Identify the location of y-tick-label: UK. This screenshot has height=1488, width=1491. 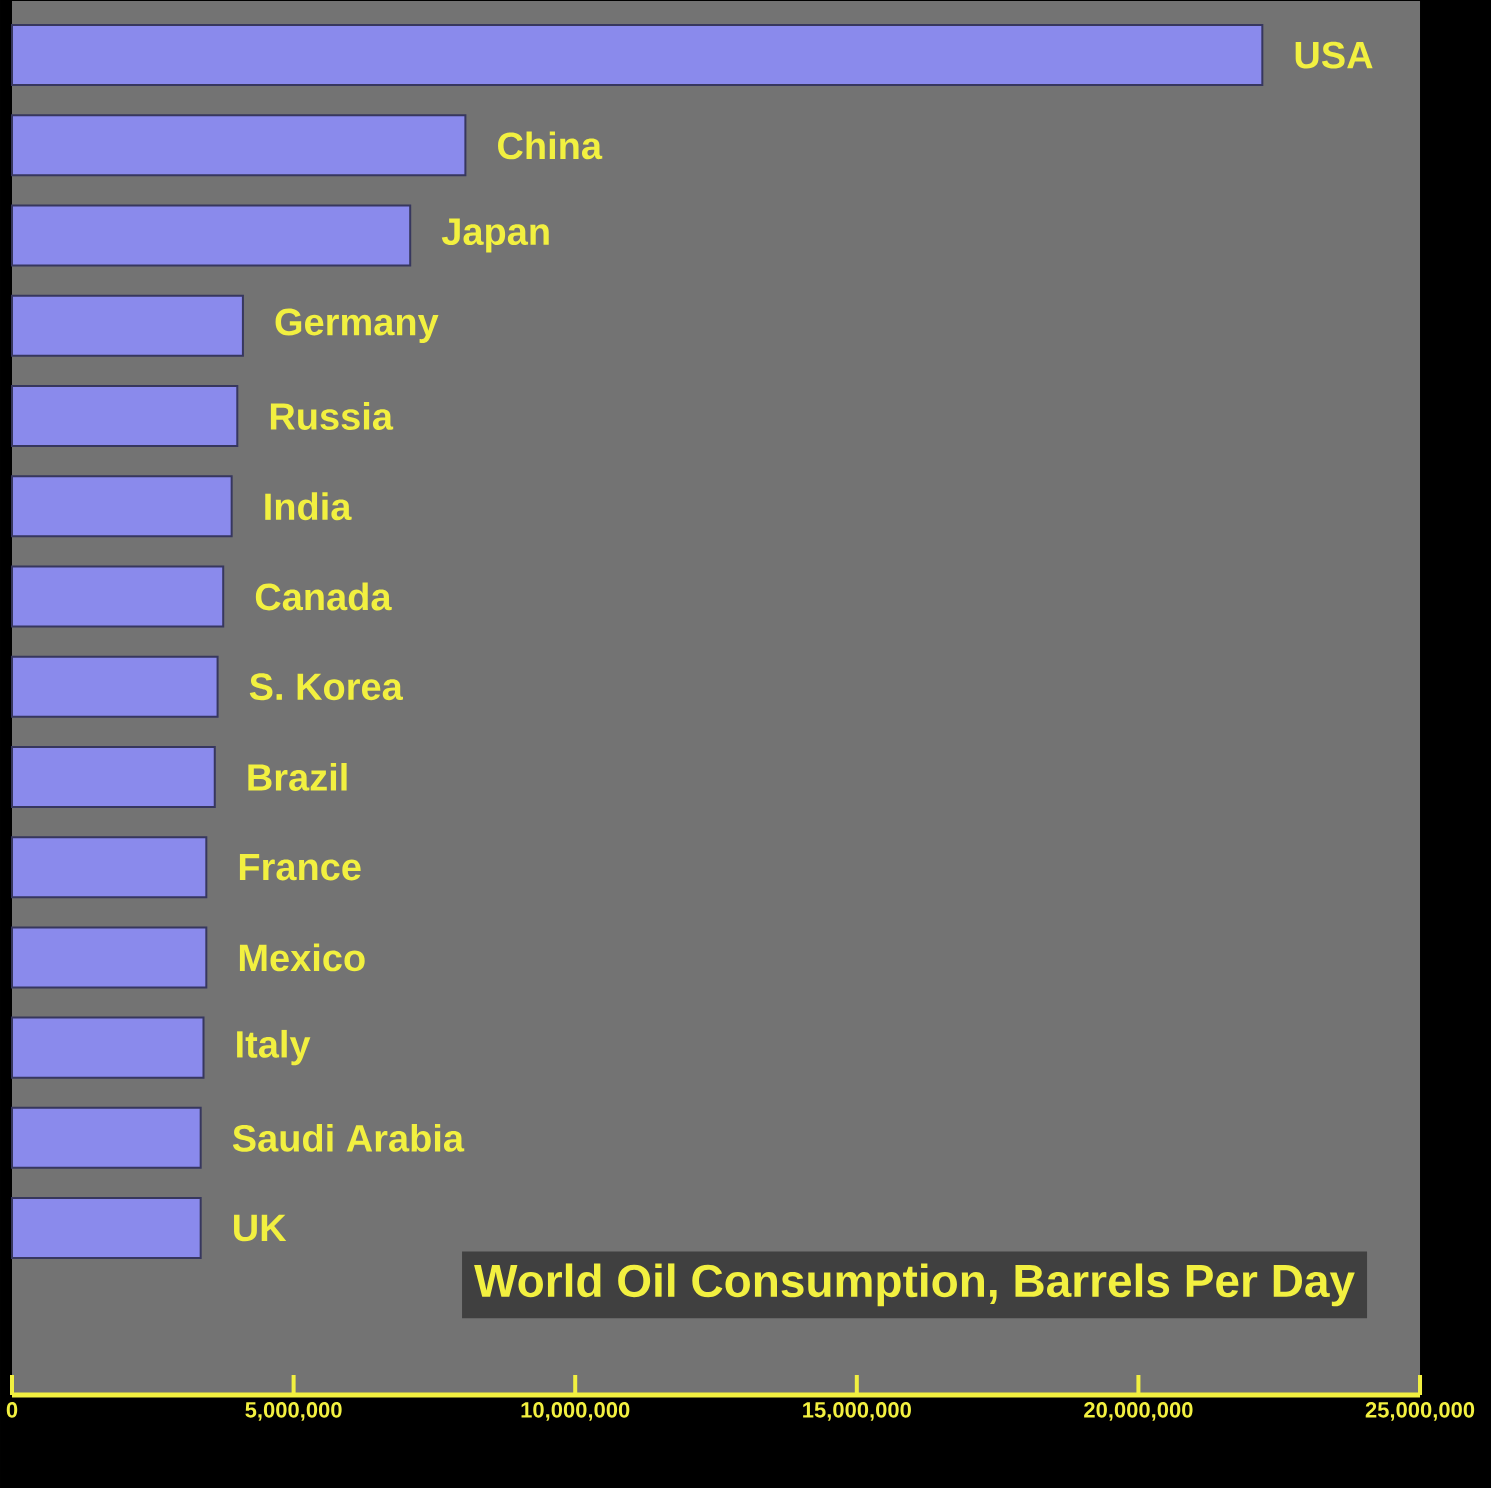
(260, 1228).